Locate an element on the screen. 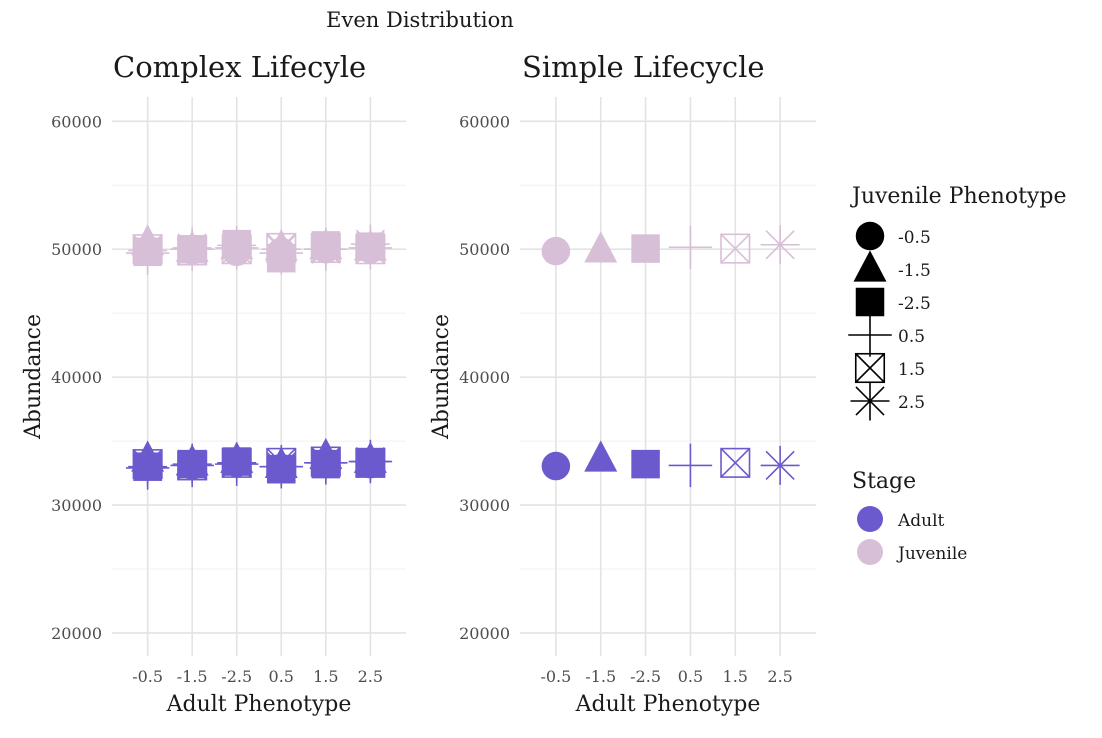 This screenshot has height=738, width=1102. legend-shape-label: -2.5 is located at coordinates (914, 304).